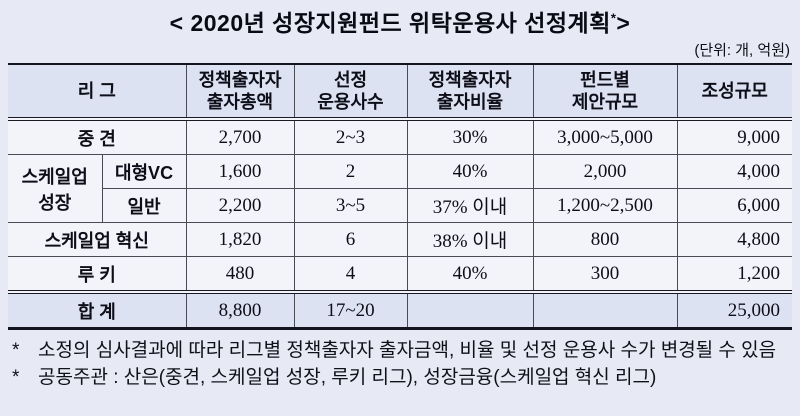  I want to click on cell-innovation-proposal: 800, so click(605, 239).